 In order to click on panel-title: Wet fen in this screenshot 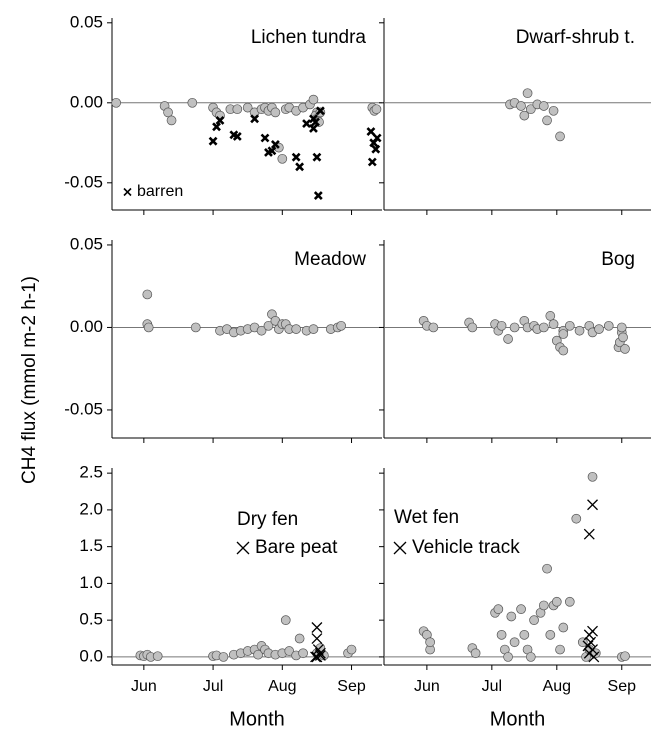, I will do `click(426, 517)`.